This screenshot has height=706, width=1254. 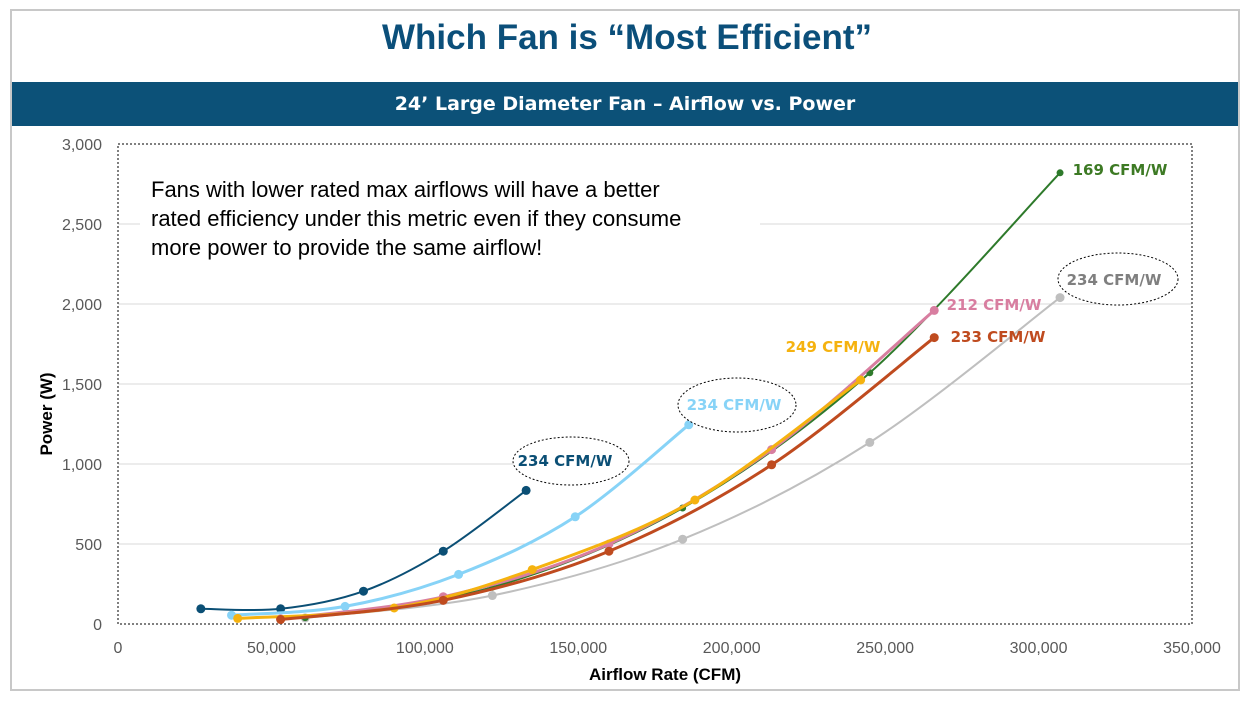 I want to click on y-axis-title: Power (W), so click(x=46, y=413).